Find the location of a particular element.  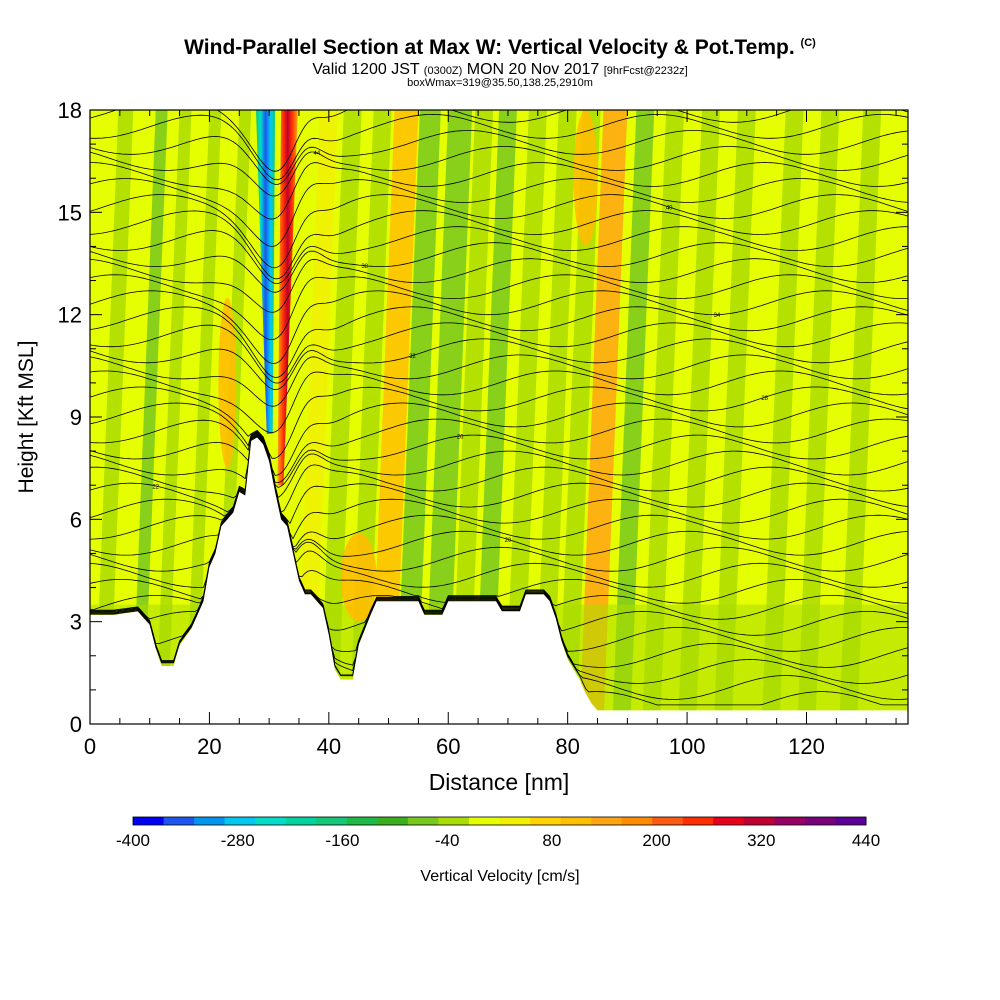

contour-label: 20 is located at coordinates (508, 541).